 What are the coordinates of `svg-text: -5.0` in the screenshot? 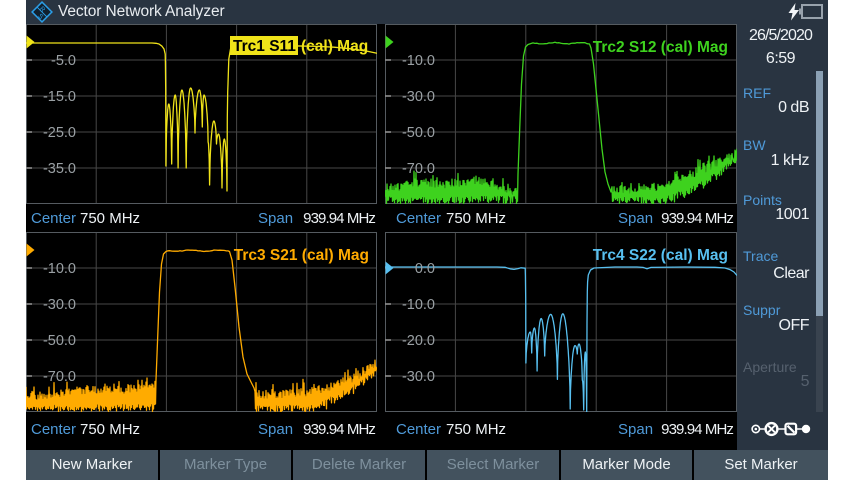 It's located at (63, 61).